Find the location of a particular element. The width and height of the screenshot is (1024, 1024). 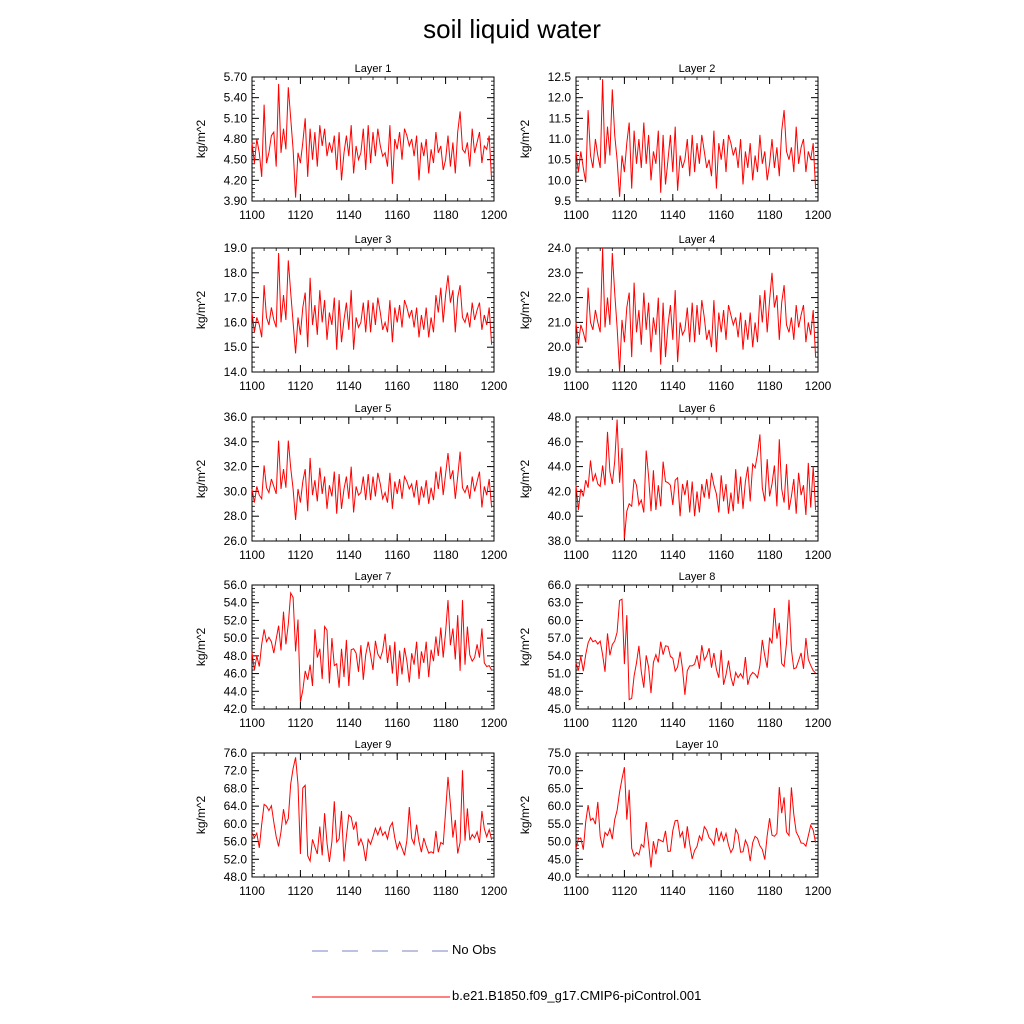

panel-title: Layer 9 is located at coordinates (373, 745).